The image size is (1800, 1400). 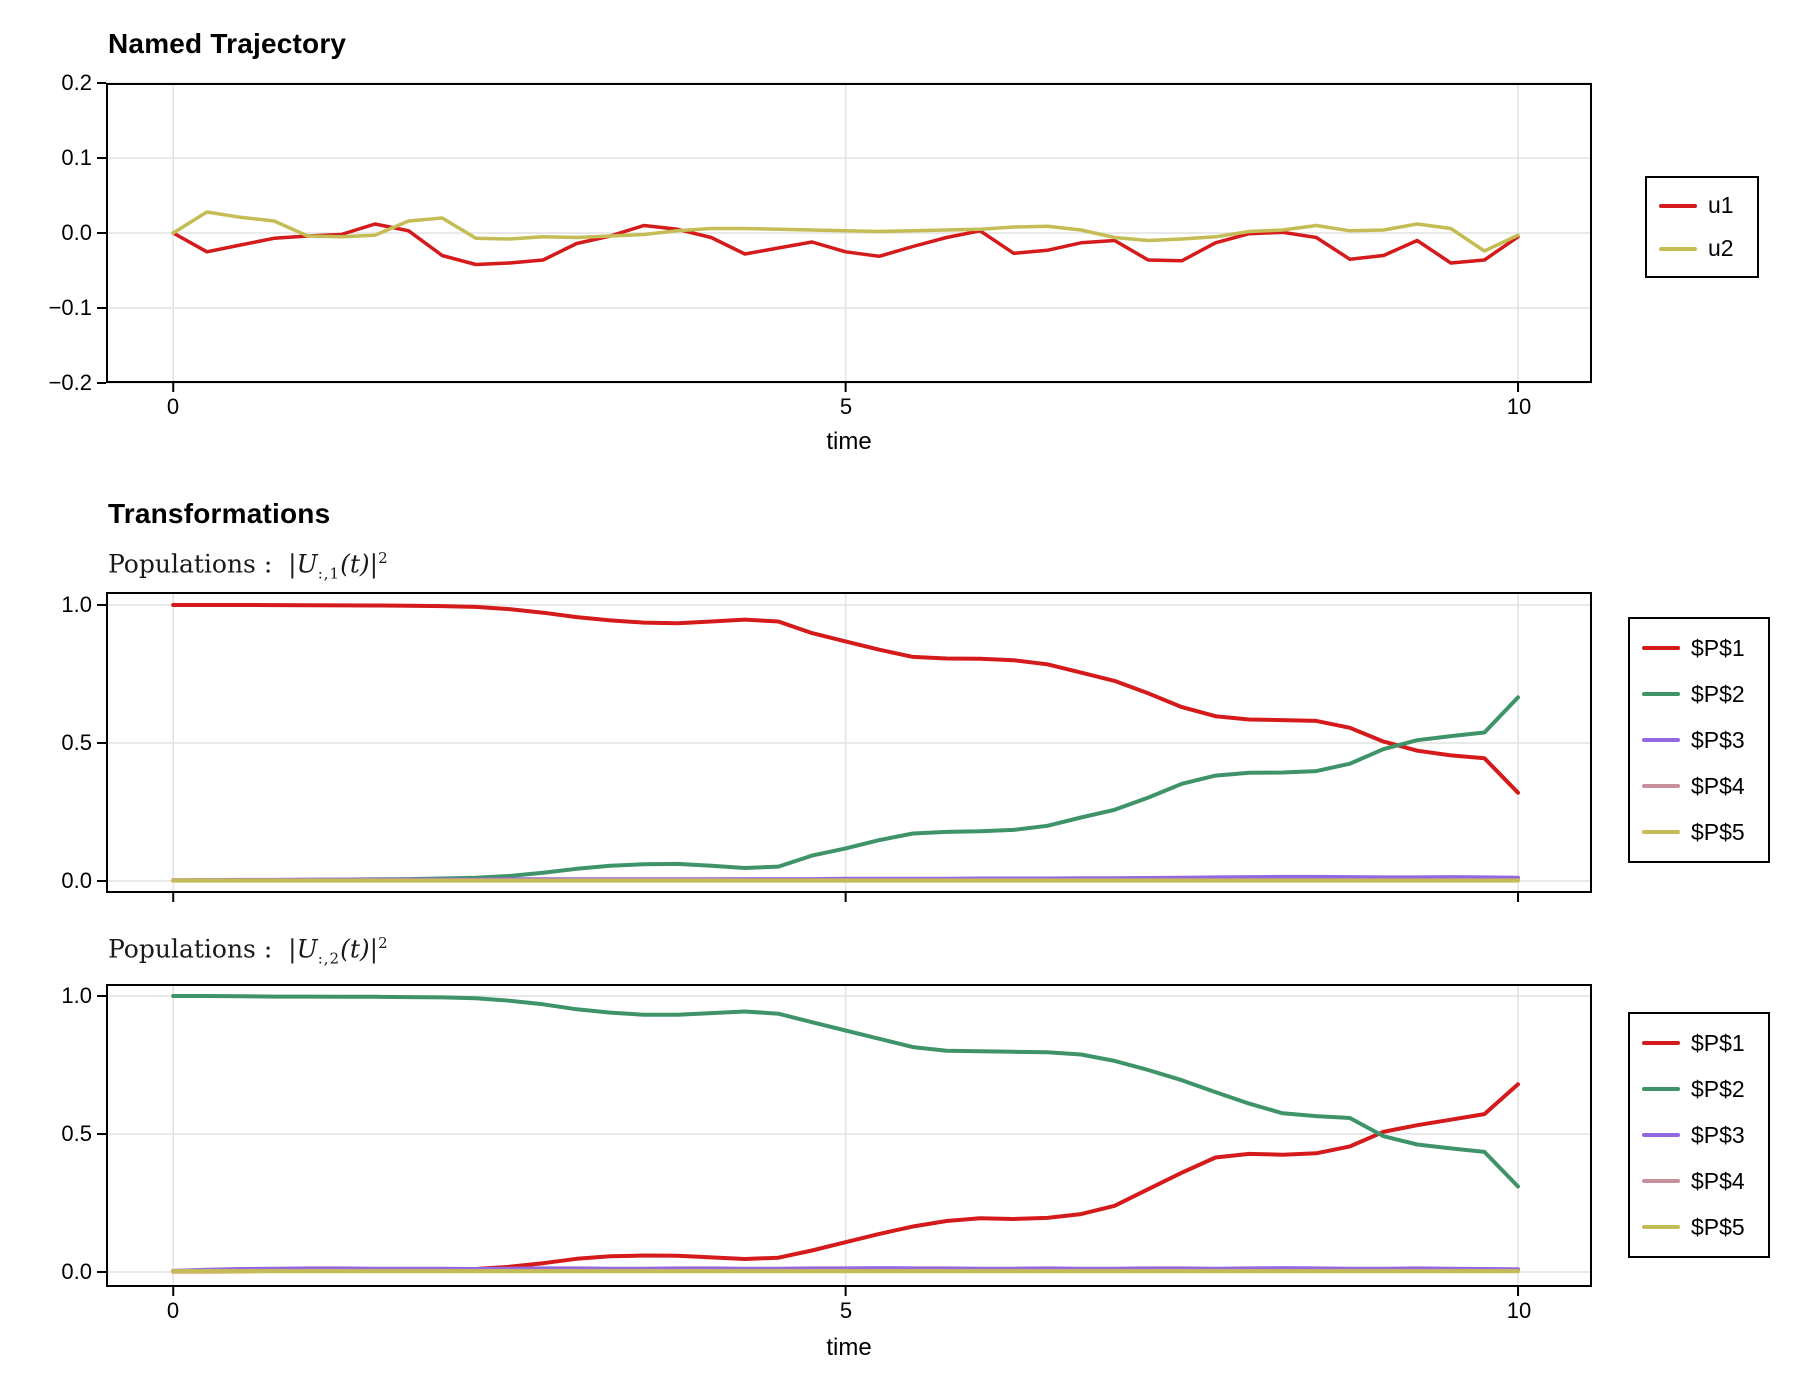 What do you see at coordinates (845, 1091) in the screenshot?
I see `series-line-$P$2` at bounding box center [845, 1091].